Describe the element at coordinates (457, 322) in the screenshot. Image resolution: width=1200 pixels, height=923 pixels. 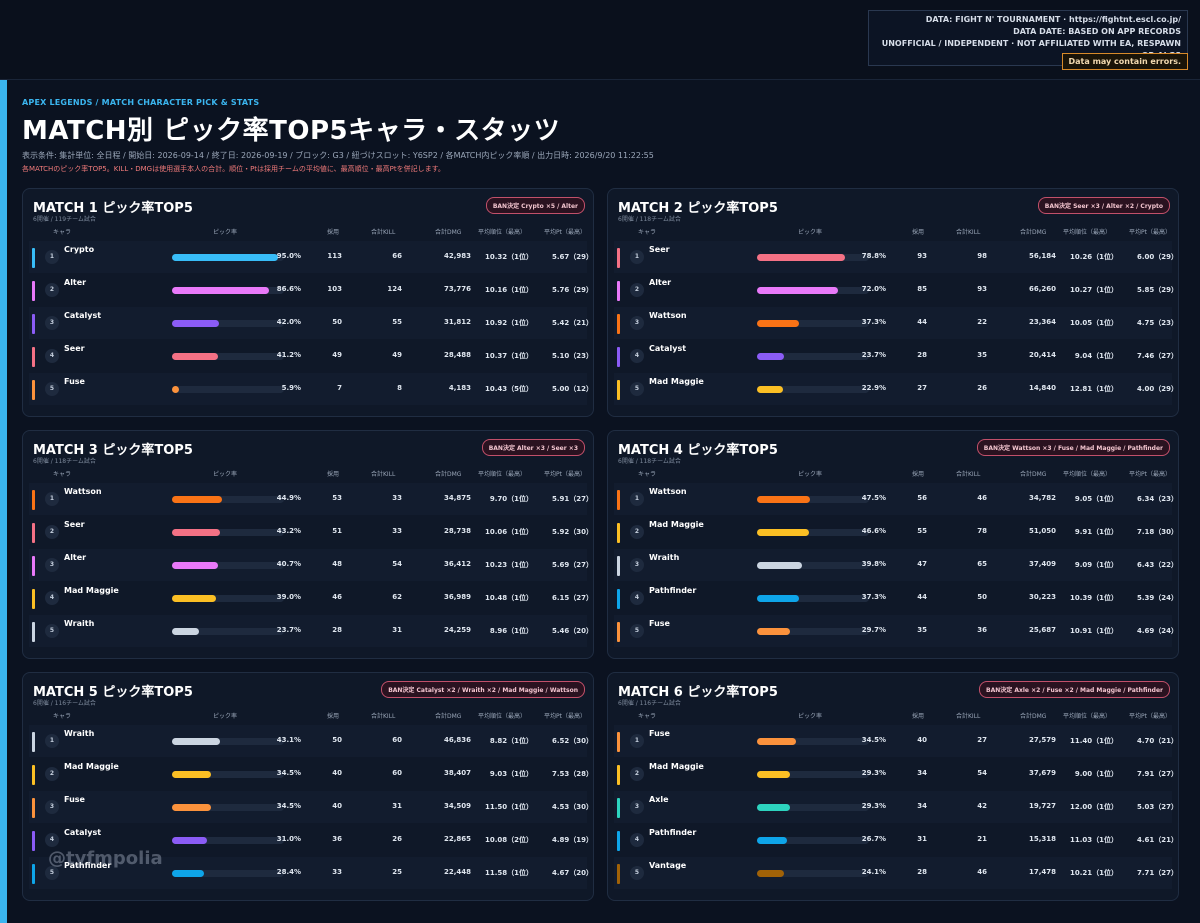
I see `damage-total: 31,812` at that location.